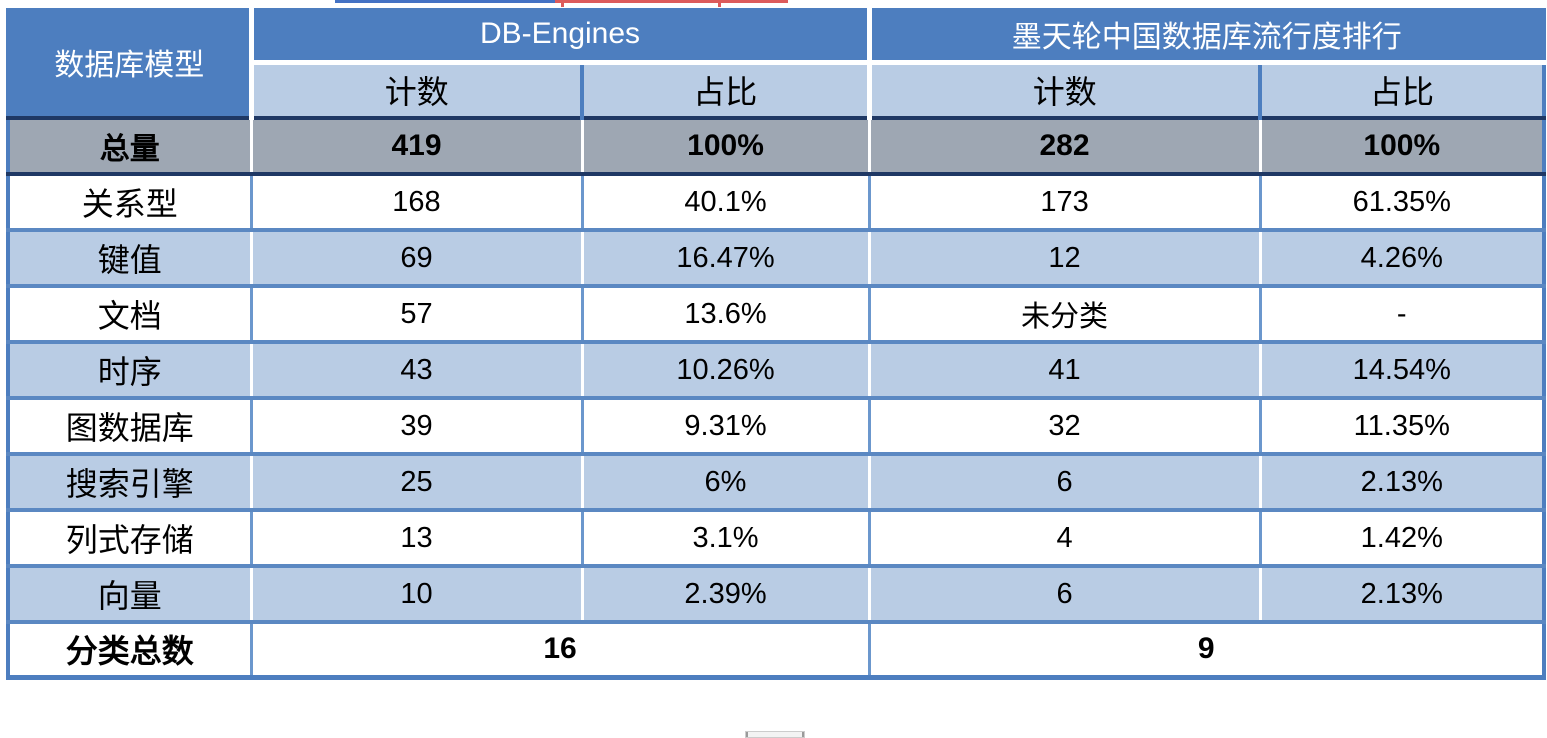 Image resolution: width=1547 pixels, height=738 pixels. What do you see at coordinates (1401, 369) in the screenshot?
I see `modb-share-cell: 14.54%` at bounding box center [1401, 369].